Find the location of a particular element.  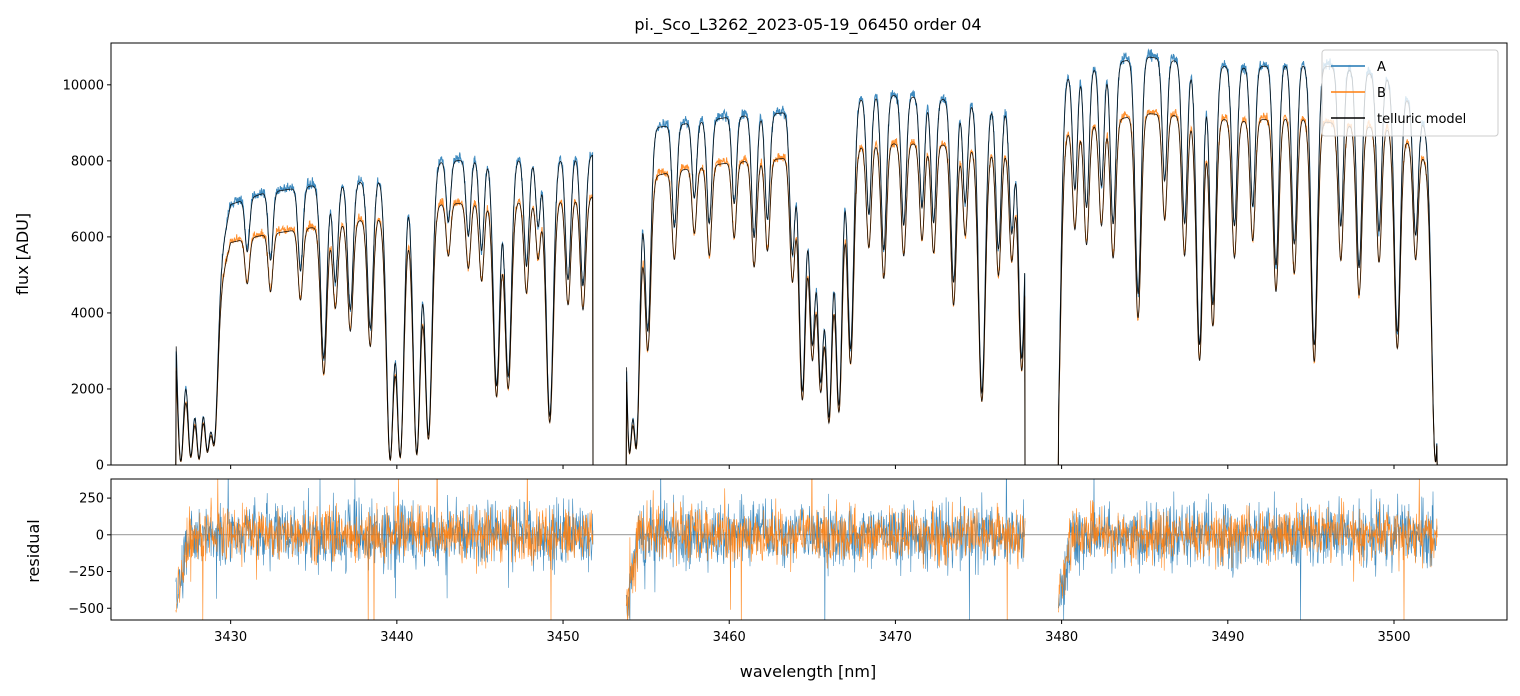

flux-x-ticks is located at coordinates (812, 467).